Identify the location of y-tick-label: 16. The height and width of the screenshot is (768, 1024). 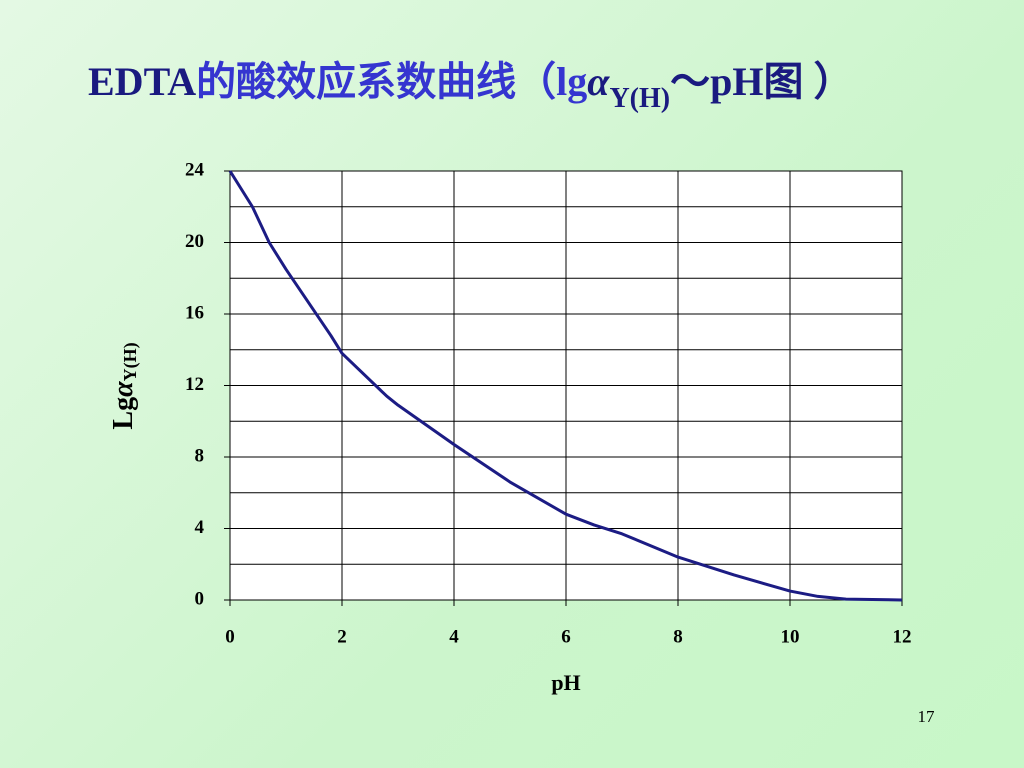
(194, 312).